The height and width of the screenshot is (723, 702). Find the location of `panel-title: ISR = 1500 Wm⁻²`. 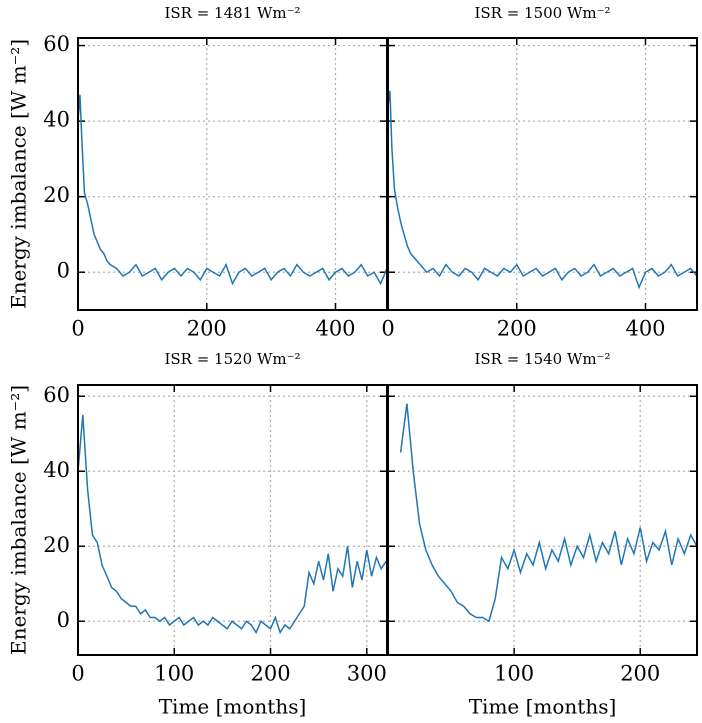

panel-title: ISR = 1500 Wm⁻² is located at coordinates (542, 13).